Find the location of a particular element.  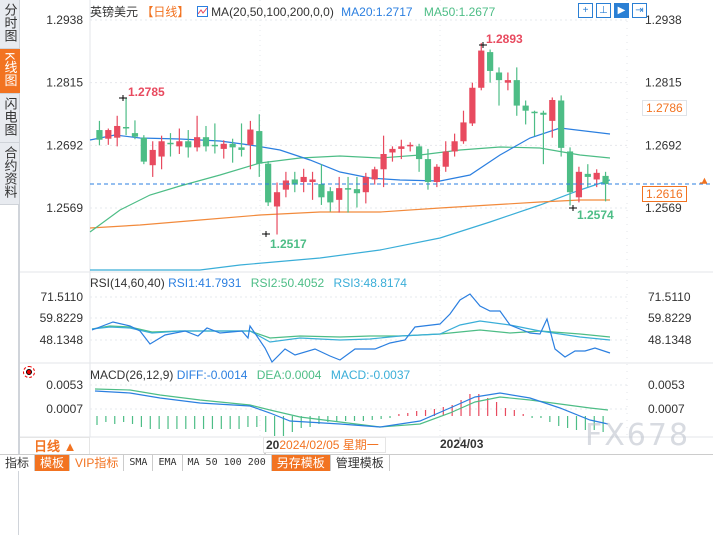

macd-settings-icon is located at coordinates (29, 372).